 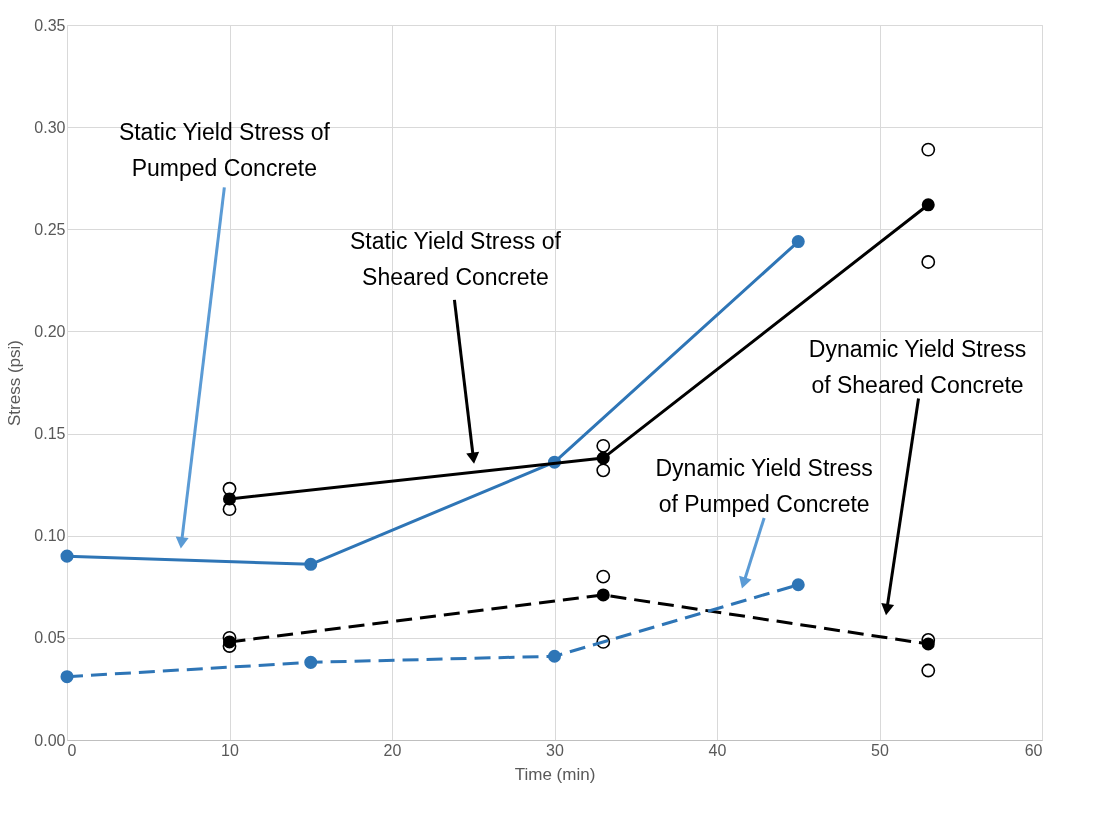 What do you see at coordinates (392, 750) in the screenshot?
I see `x-tick-label: 20` at bounding box center [392, 750].